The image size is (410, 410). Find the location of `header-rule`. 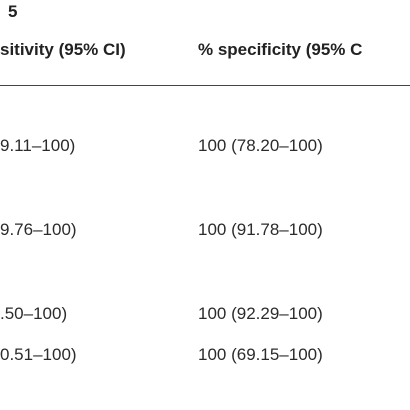

header-rule is located at coordinates (205, 85).